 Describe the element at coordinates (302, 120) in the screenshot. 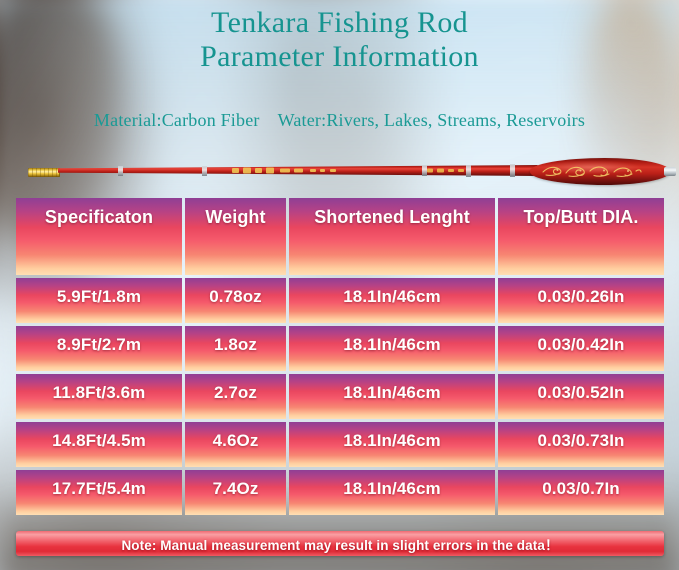

I see `water-label: Water:` at that location.